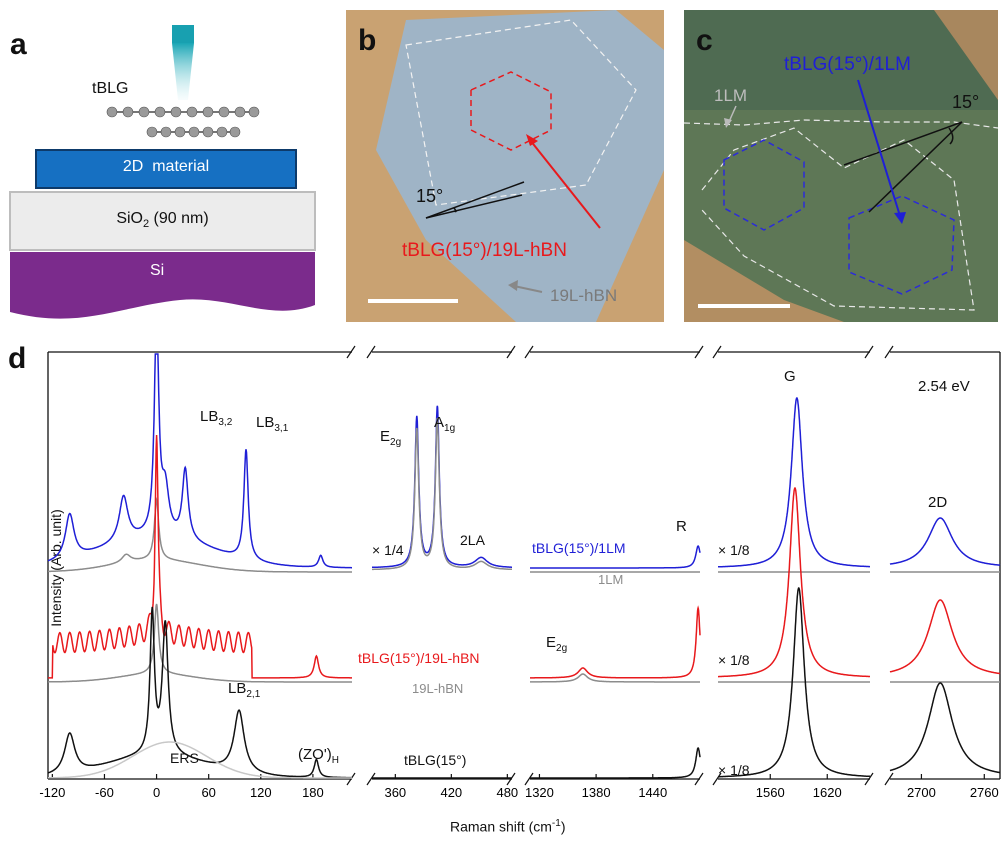  I want to click on x-tick-label: 2760, so click(984, 792).